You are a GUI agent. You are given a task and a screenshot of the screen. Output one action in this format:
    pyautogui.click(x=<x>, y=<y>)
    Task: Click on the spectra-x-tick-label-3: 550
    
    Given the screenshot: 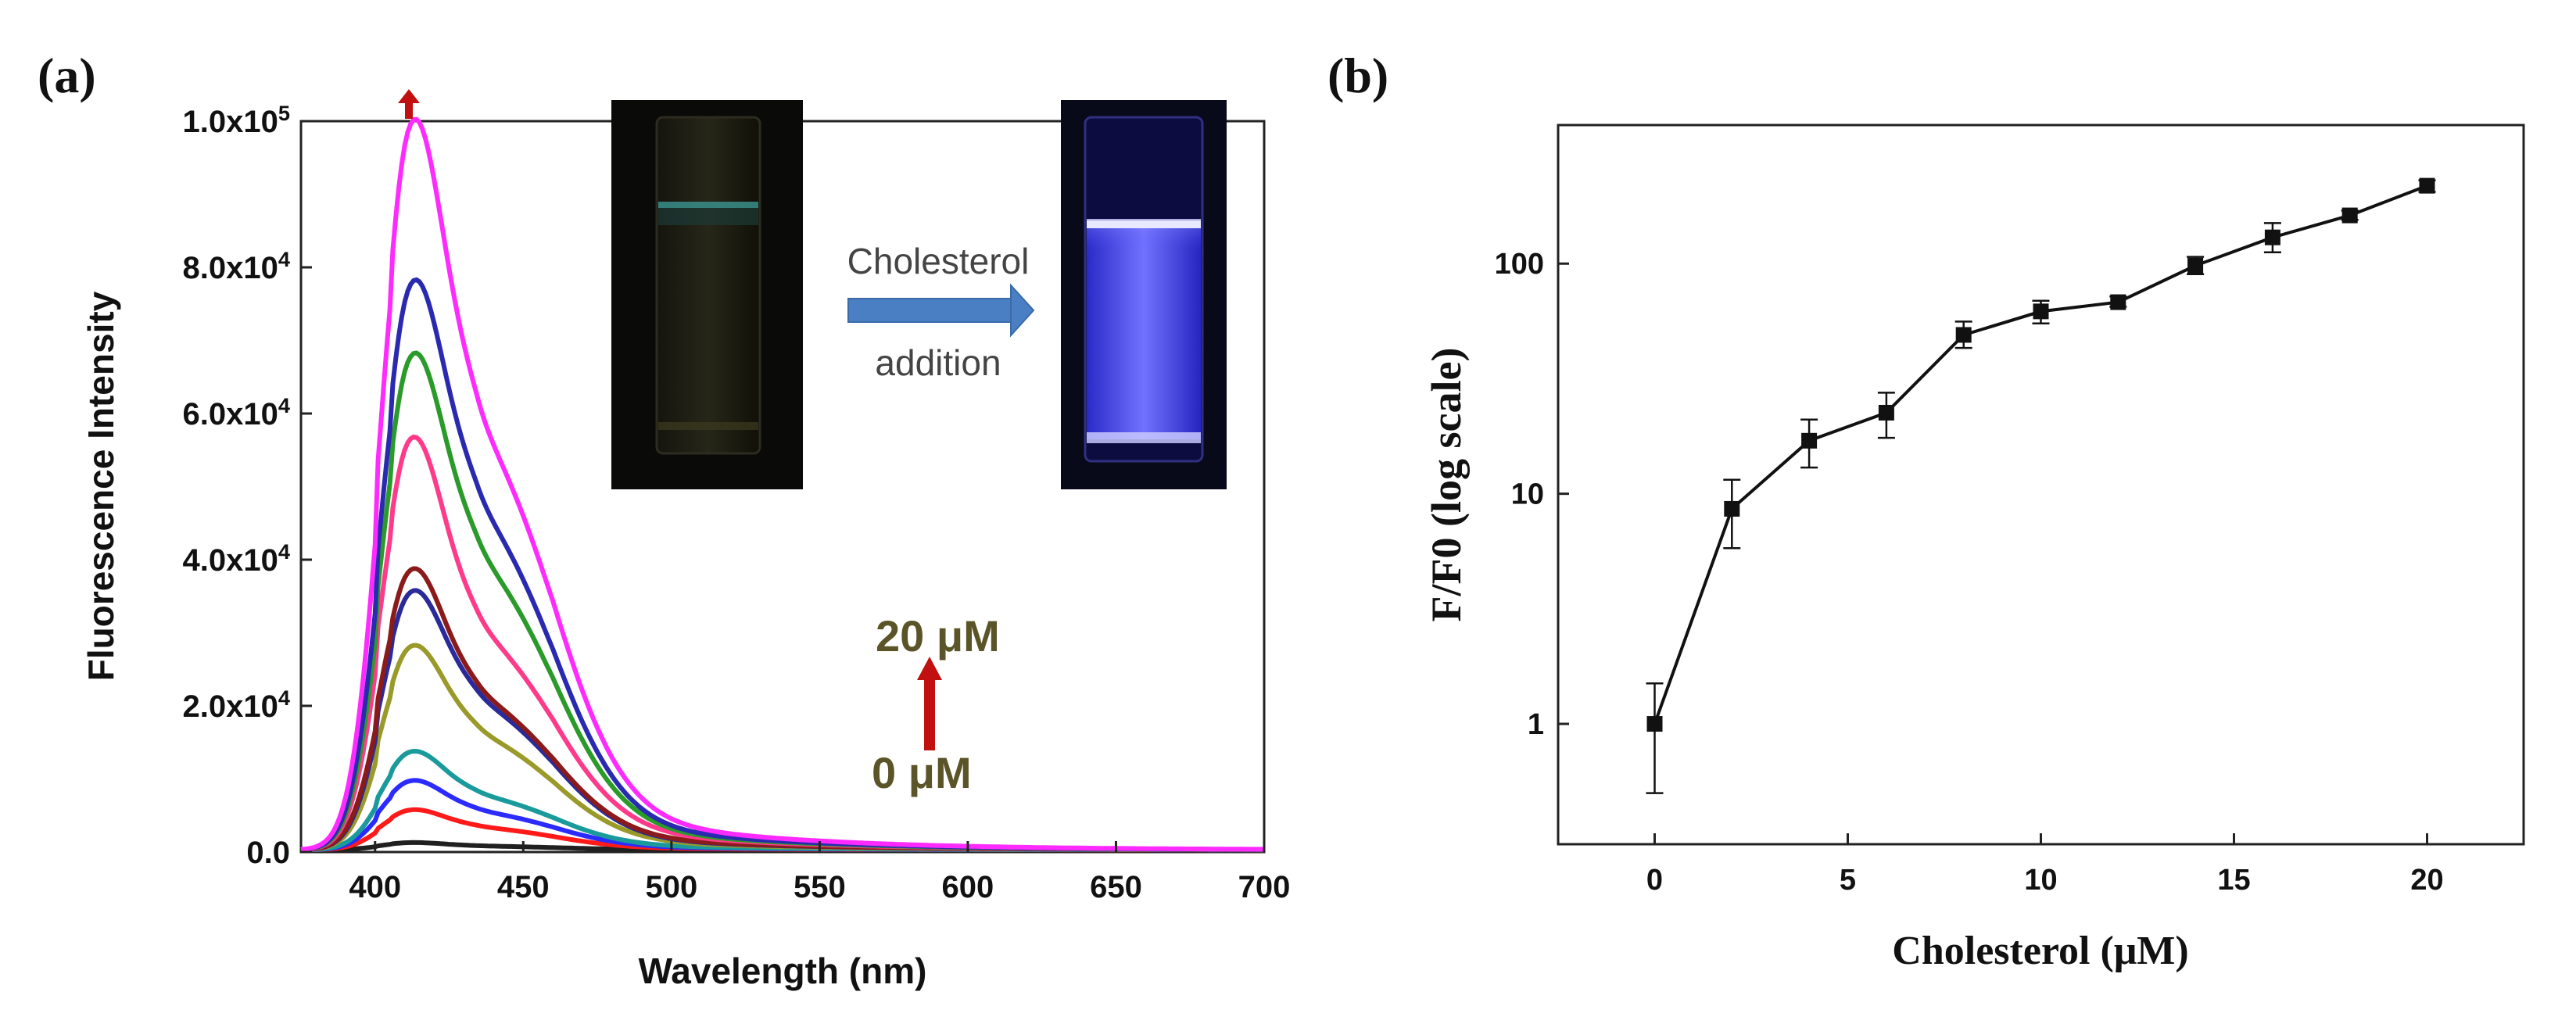 What is the action you would take?
    pyautogui.click(x=820, y=887)
    